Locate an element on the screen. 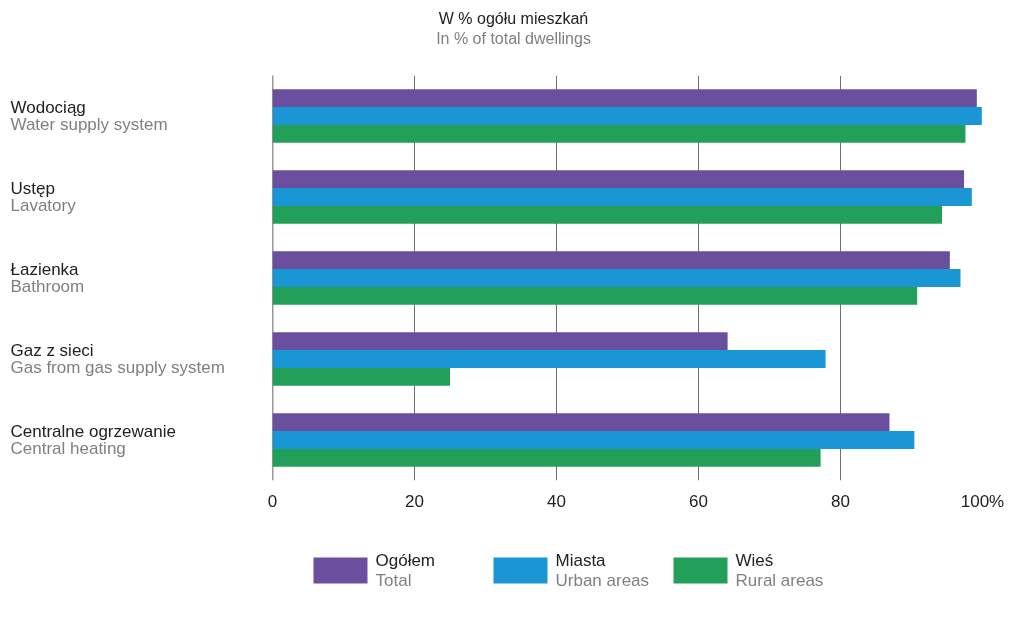 The height and width of the screenshot is (642, 1026). y-tick-label: Centralne ogrzewanie Central heating is located at coordinates (93, 440).